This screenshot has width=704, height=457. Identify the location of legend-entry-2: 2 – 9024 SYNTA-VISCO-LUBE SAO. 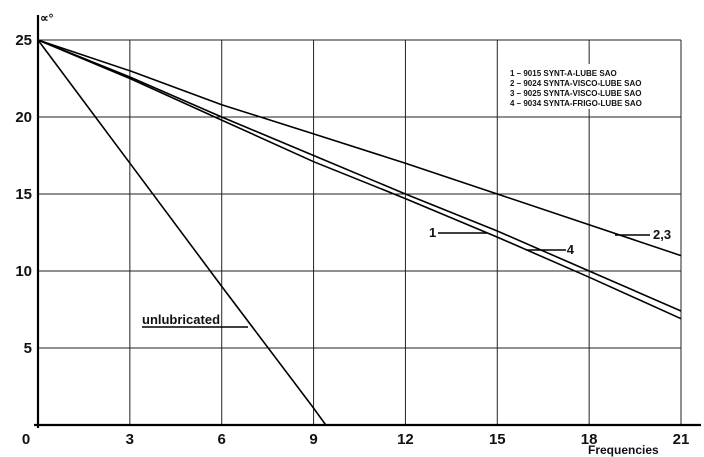
(575, 83).